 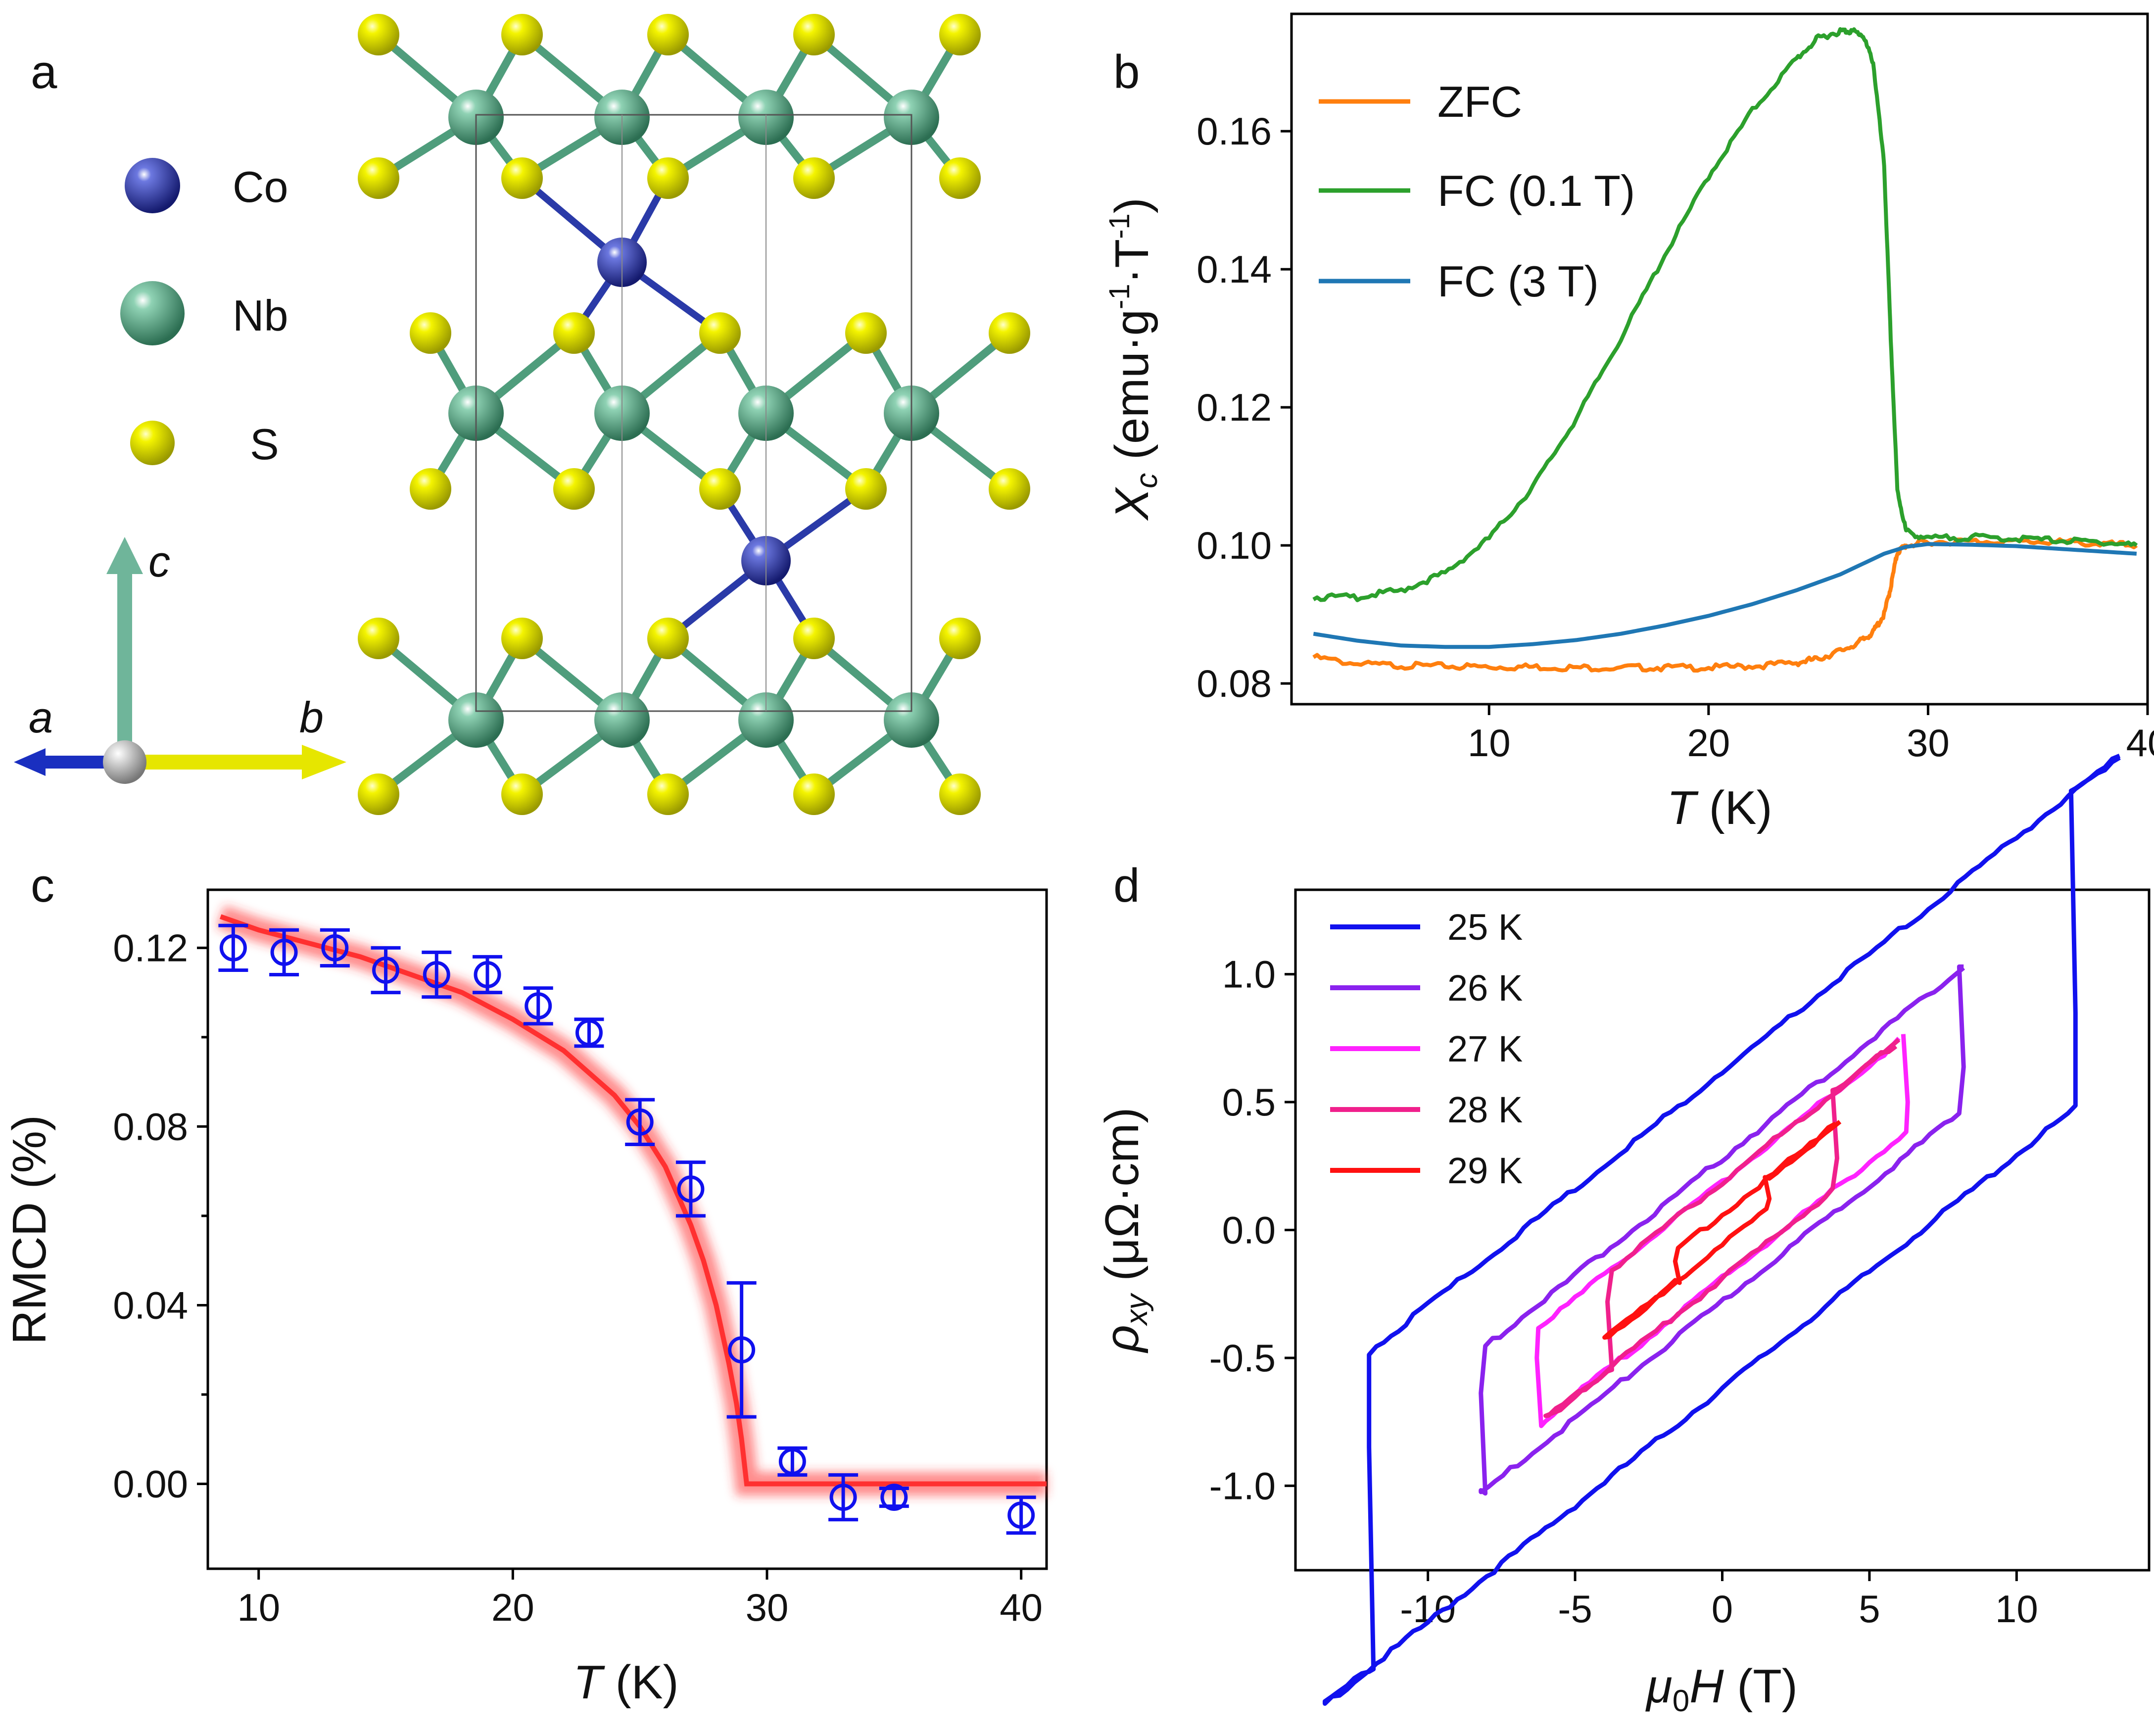 What do you see at coordinates (1249, 974) in the screenshot?
I see `y-tick-label: 1.0` at bounding box center [1249, 974].